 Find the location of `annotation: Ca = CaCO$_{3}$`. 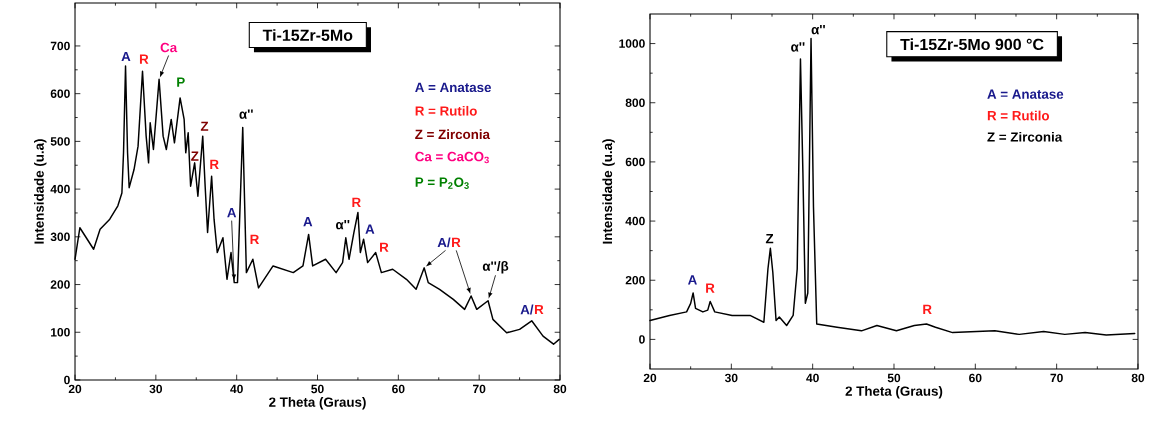

annotation: Ca = CaCO$_{3}$ is located at coordinates (452, 157).